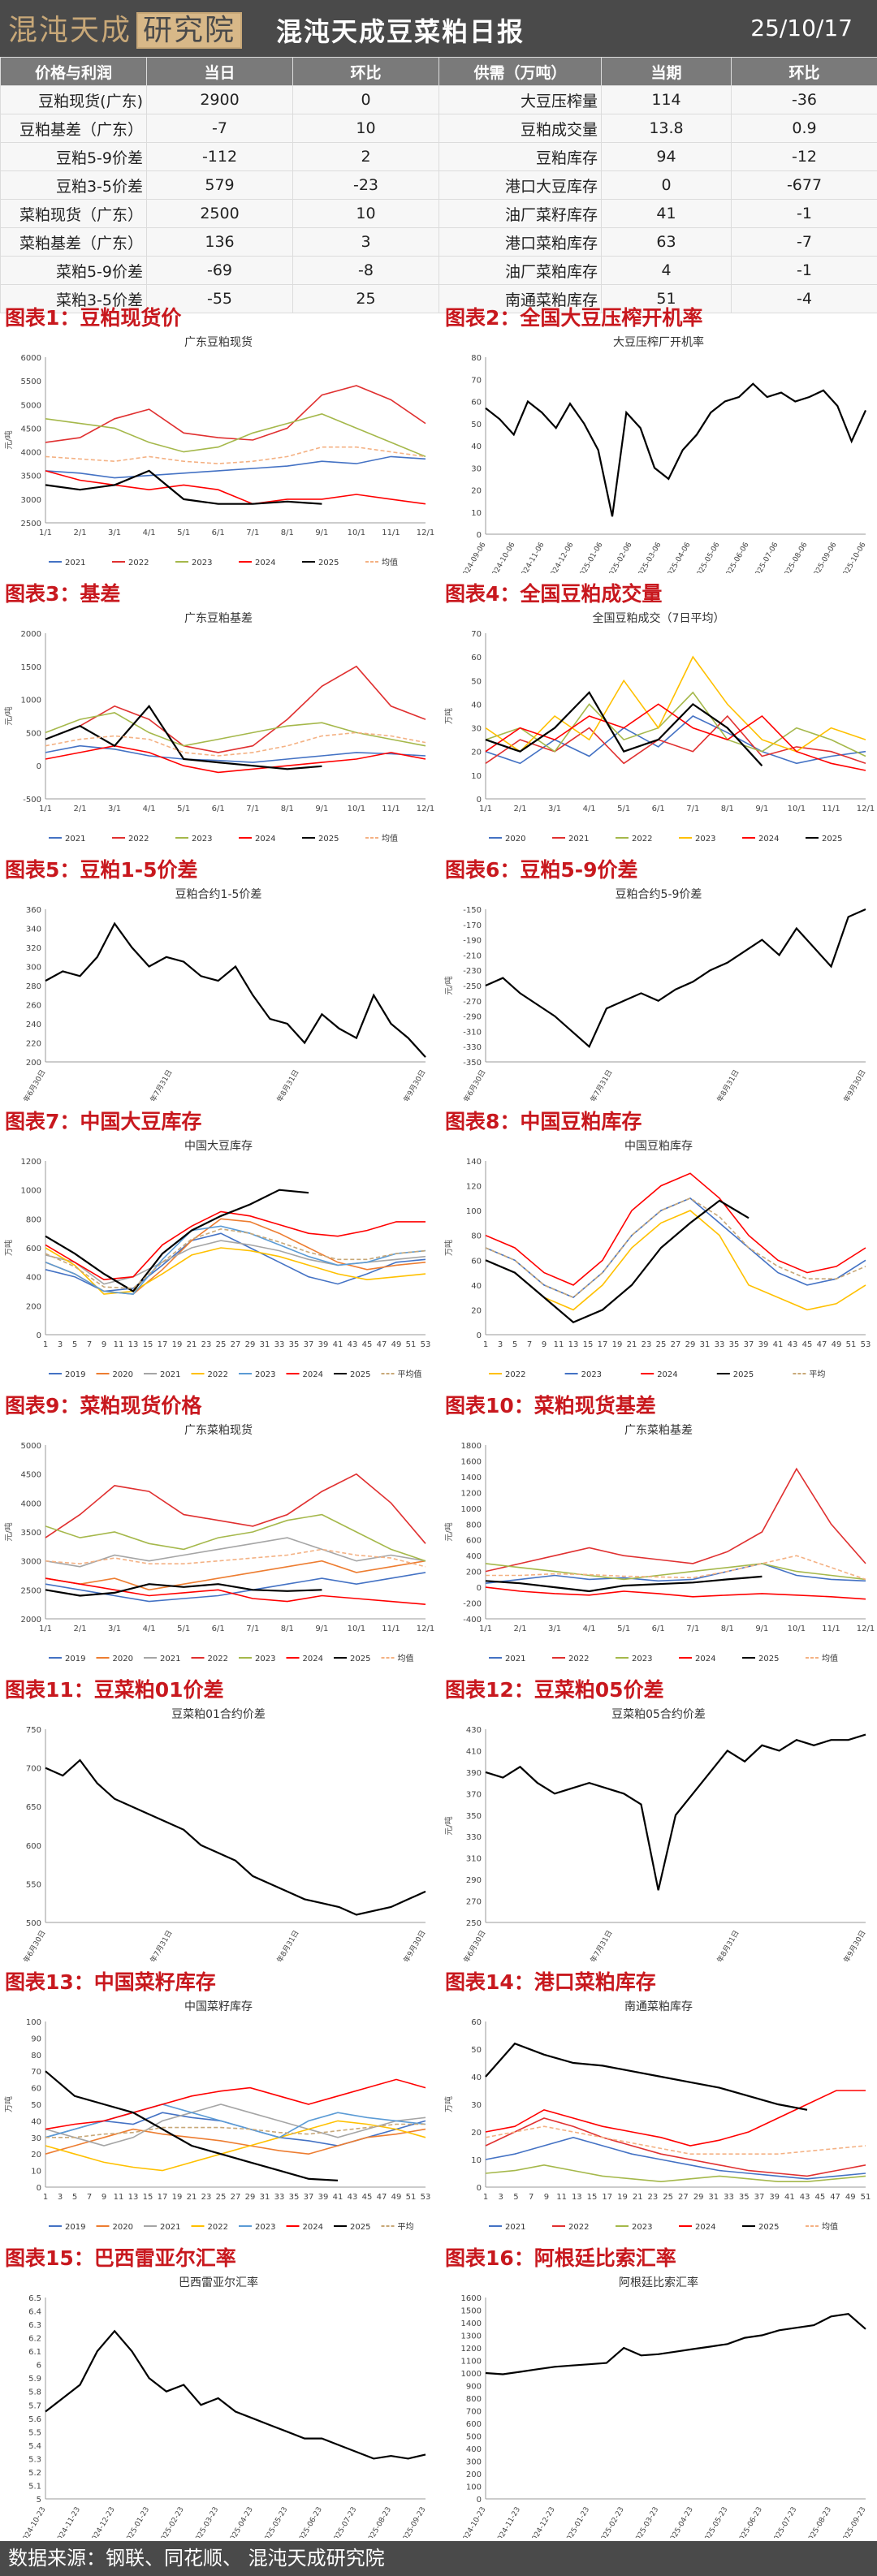  I want to click on table-cell: 114, so click(666, 99).